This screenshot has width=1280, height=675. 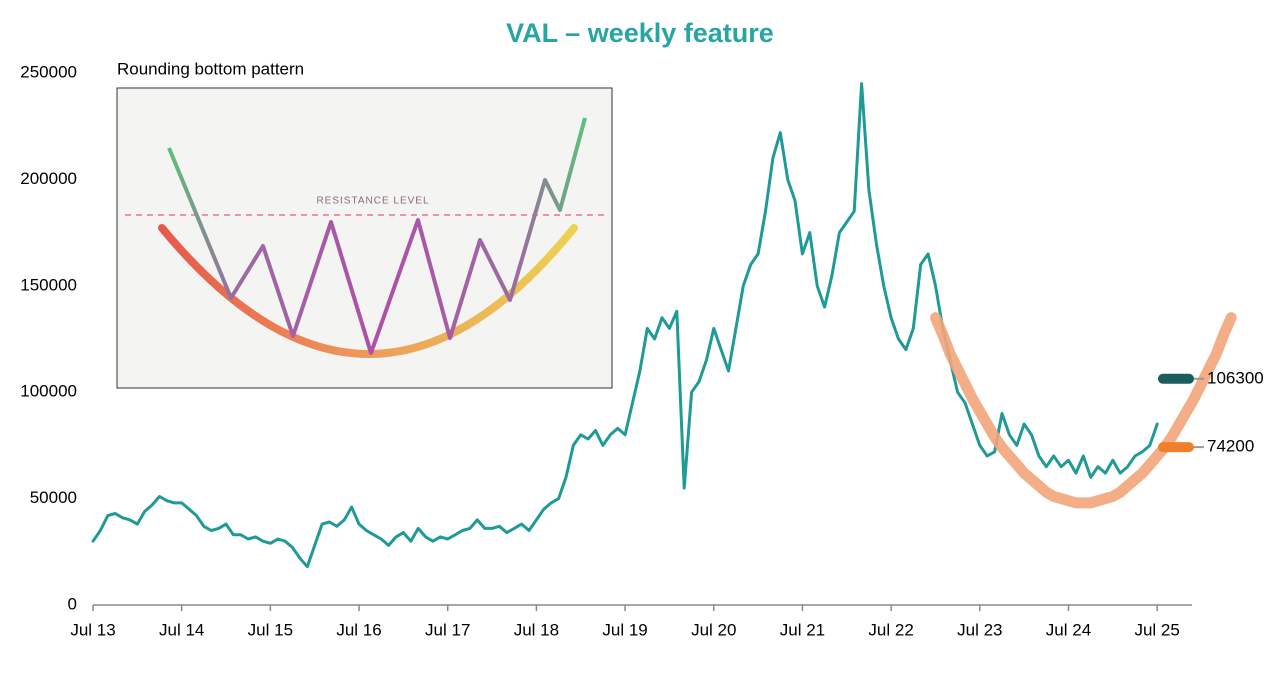 What do you see at coordinates (890, 629) in the screenshot?
I see `x-tick-label: Jul 22` at bounding box center [890, 629].